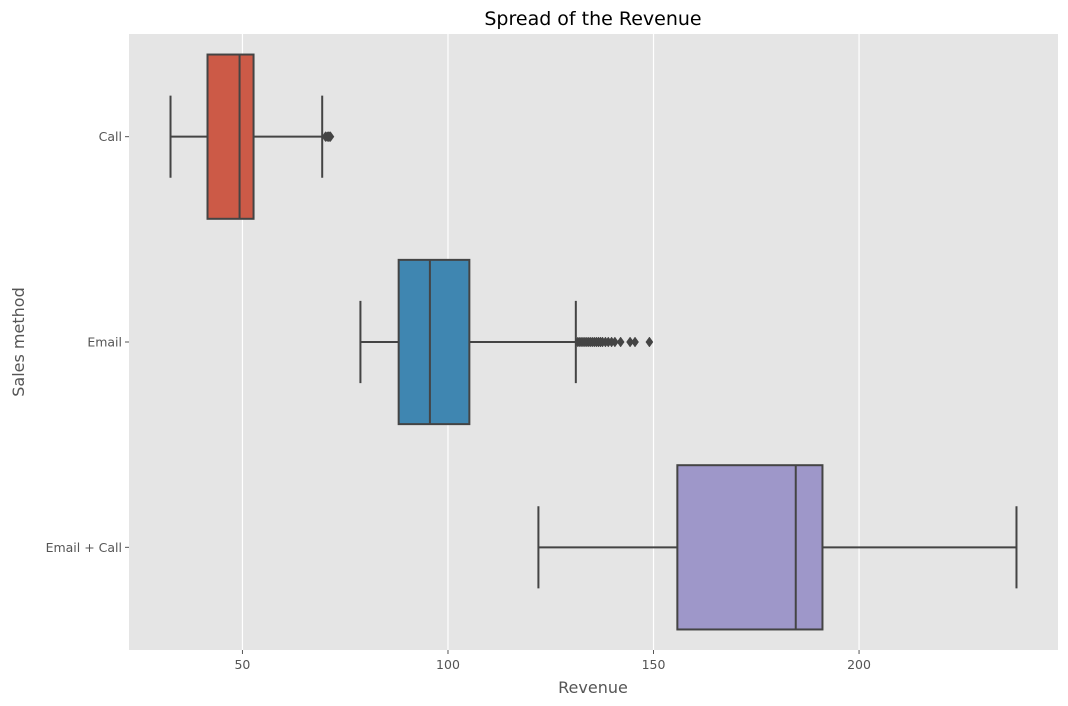 The height and width of the screenshot is (706, 1068). I want to click on box-call, so click(252, 136).